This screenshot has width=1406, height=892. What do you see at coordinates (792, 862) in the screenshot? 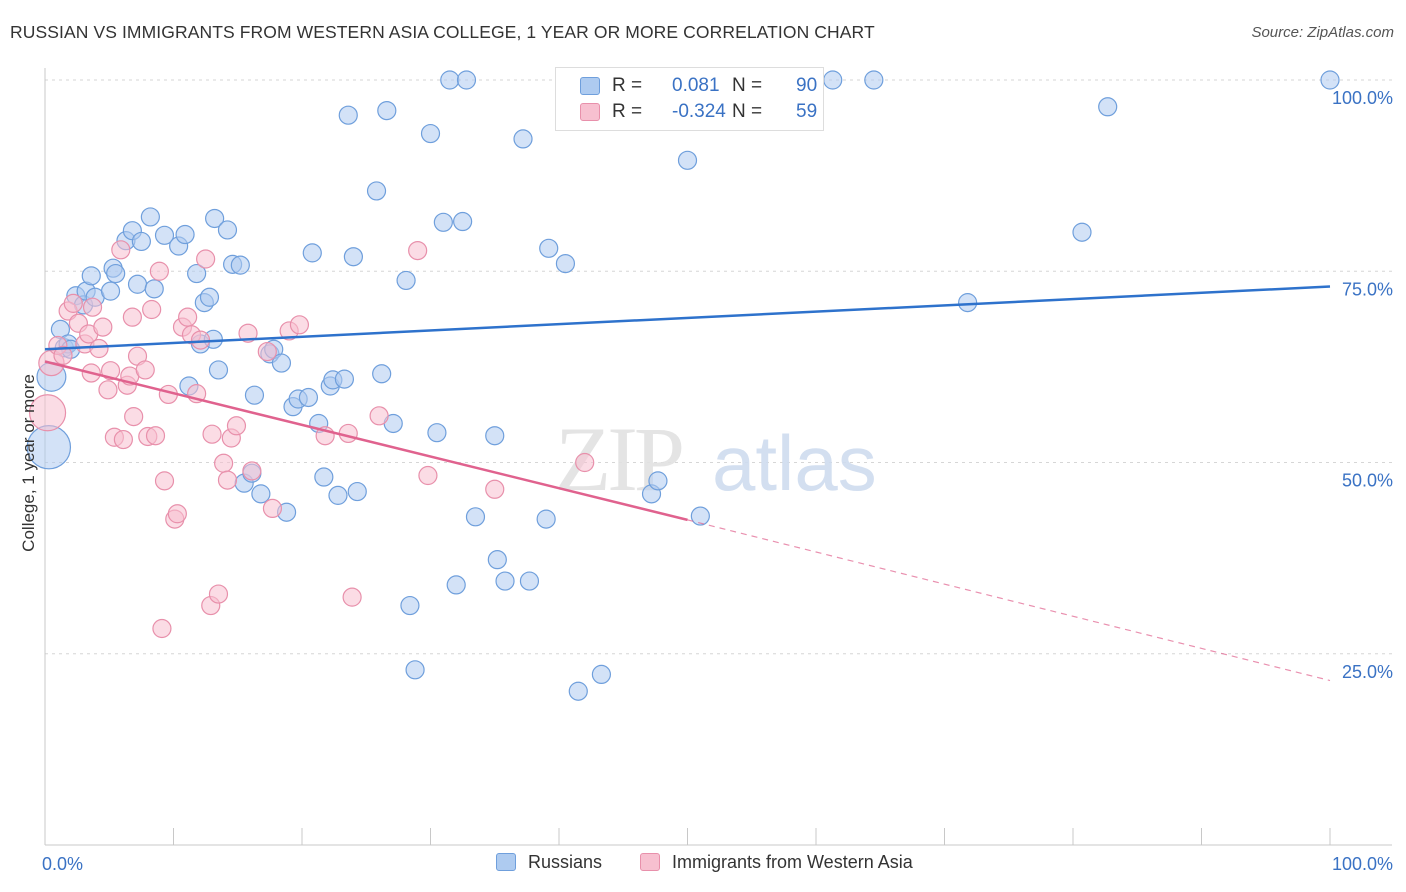
I see `bottom-legend-label-immigrants: Immigrants from Western Asia` at bounding box center [792, 862].